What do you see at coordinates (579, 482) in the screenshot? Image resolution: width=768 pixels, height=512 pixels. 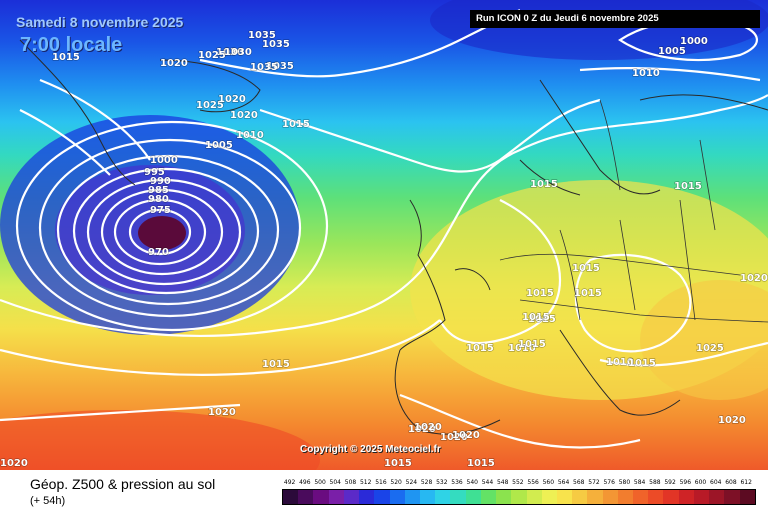 I see `colorbar-label: 568` at bounding box center [579, 482].